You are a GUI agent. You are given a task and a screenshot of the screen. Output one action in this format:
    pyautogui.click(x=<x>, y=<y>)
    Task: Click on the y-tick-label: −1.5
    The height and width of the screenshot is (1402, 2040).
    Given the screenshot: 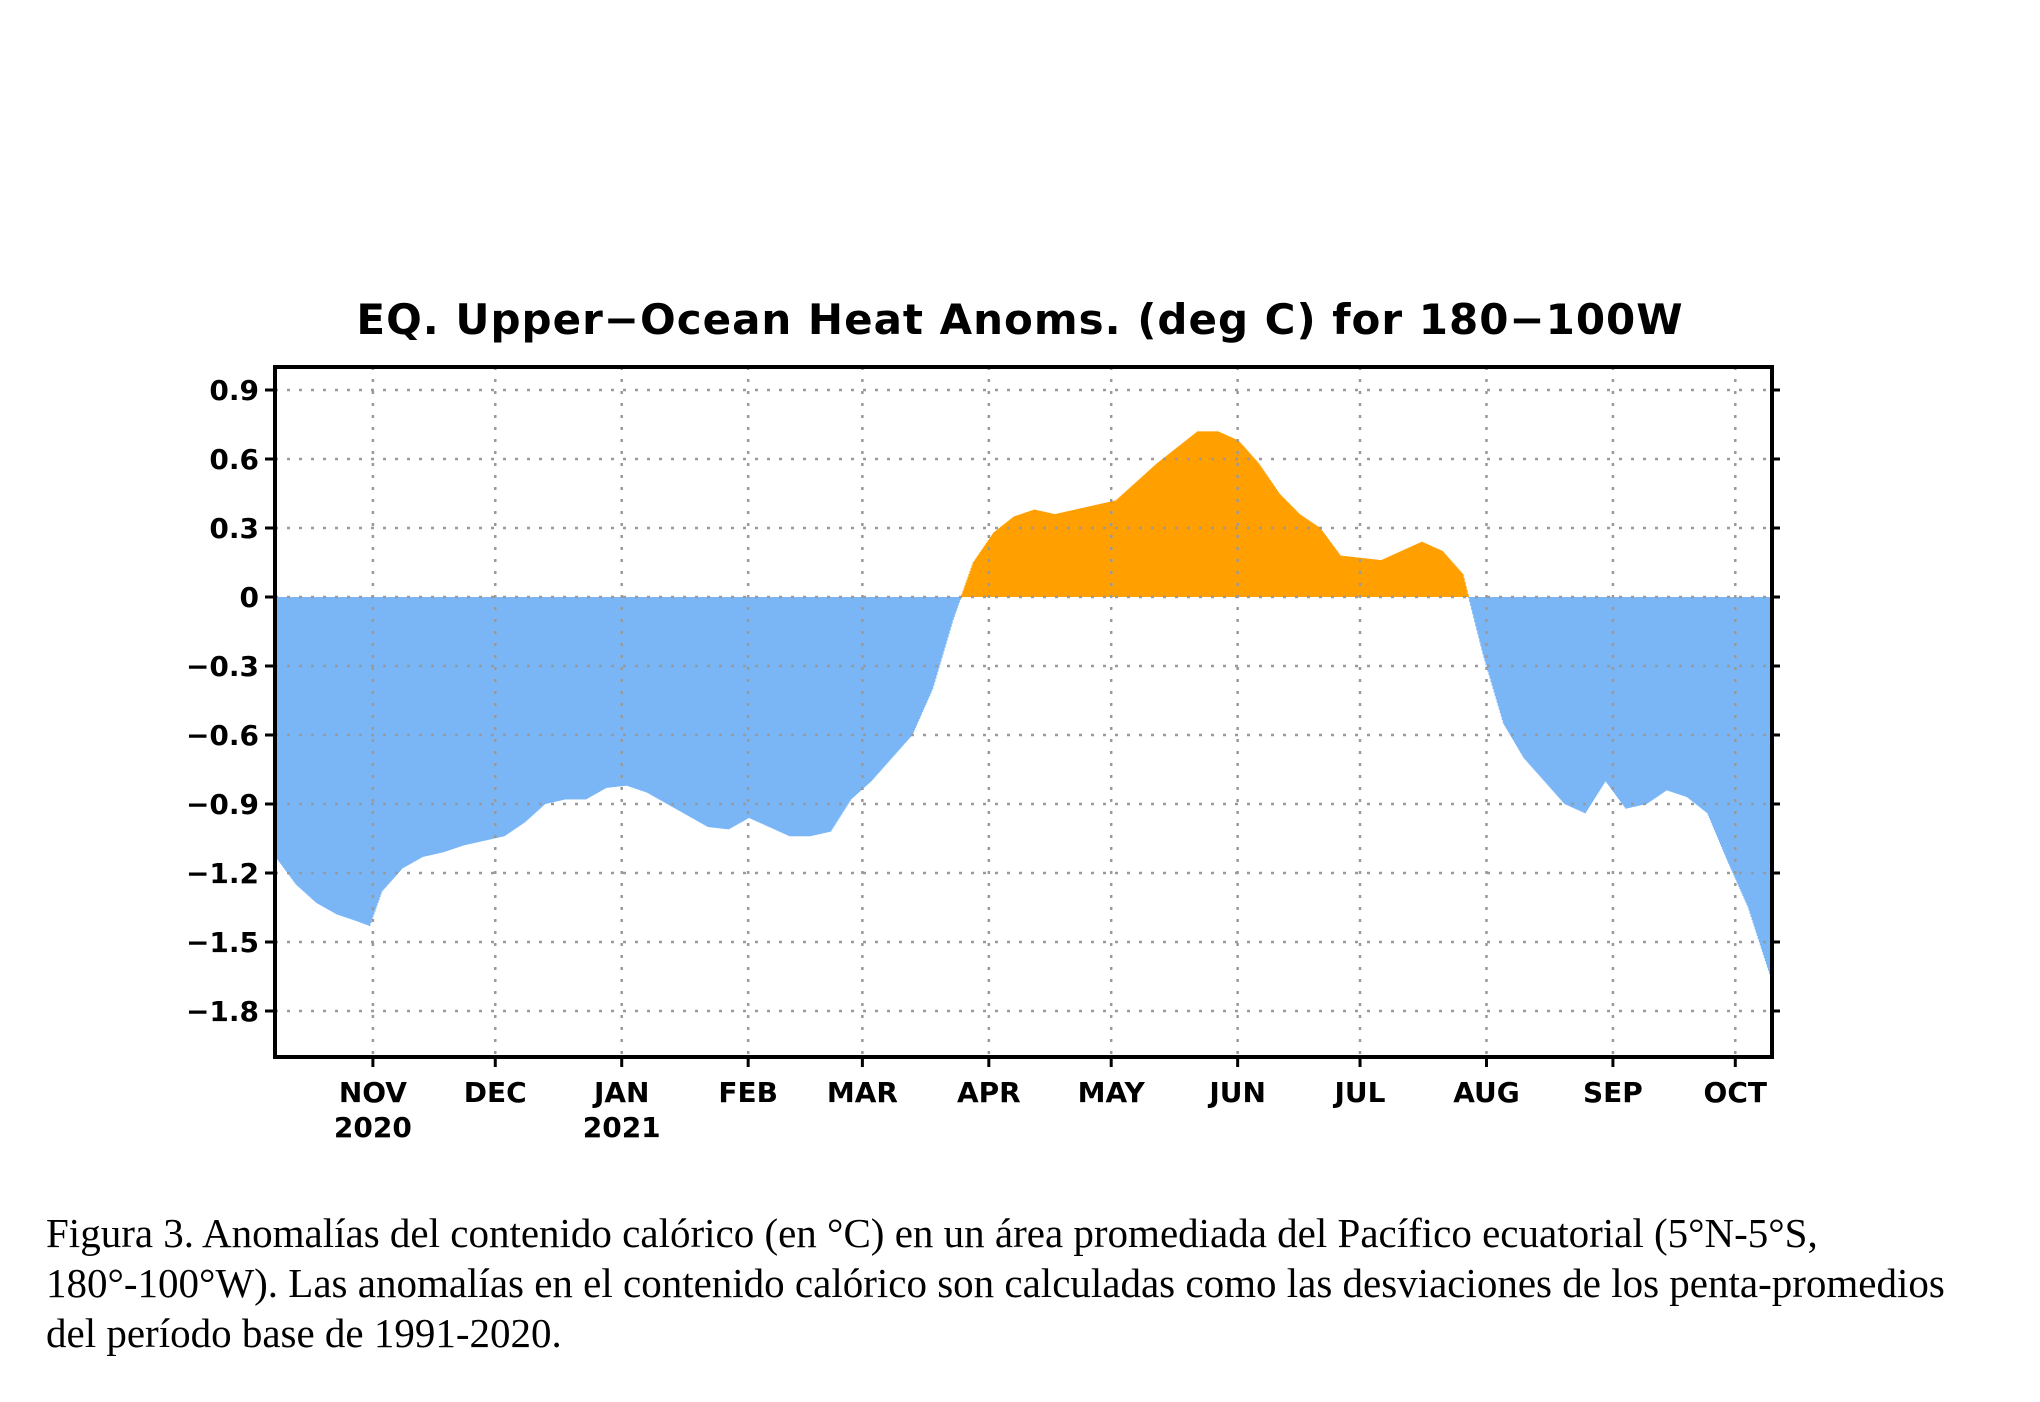 What is the action you would take?
    pyautogui.click(x=222, y=942)
    